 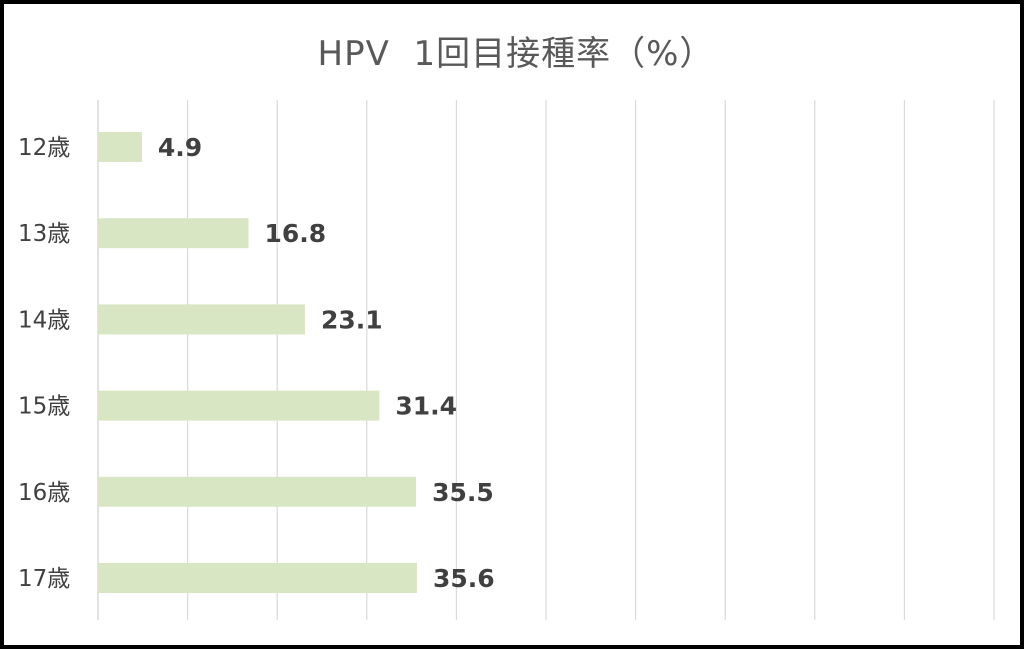 What do you see at coordinates (464, 578) in the screenshot?
I see `data-label: 35.6` at bounding box center [464, 578].